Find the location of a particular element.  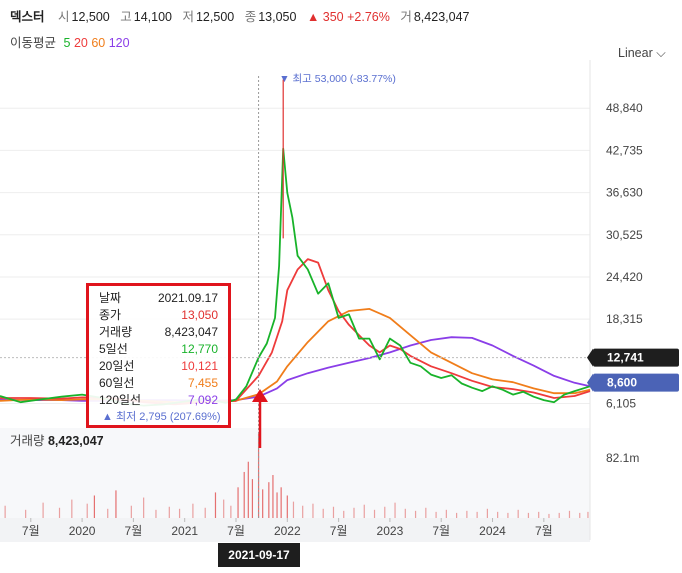

tooltip-label: 60일선 is located at coordinates (117, 383).